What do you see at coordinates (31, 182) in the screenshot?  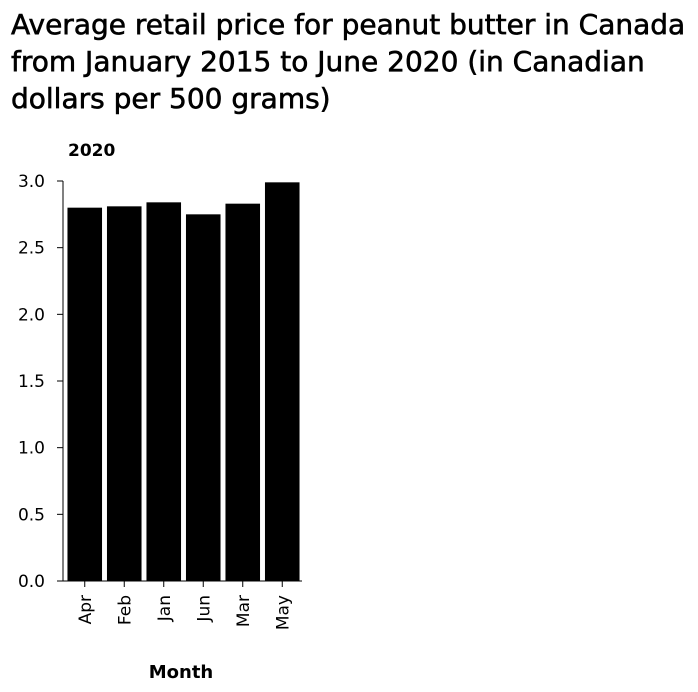 I see `y-tick-label: 3.0` at bounding box center [31, 182].